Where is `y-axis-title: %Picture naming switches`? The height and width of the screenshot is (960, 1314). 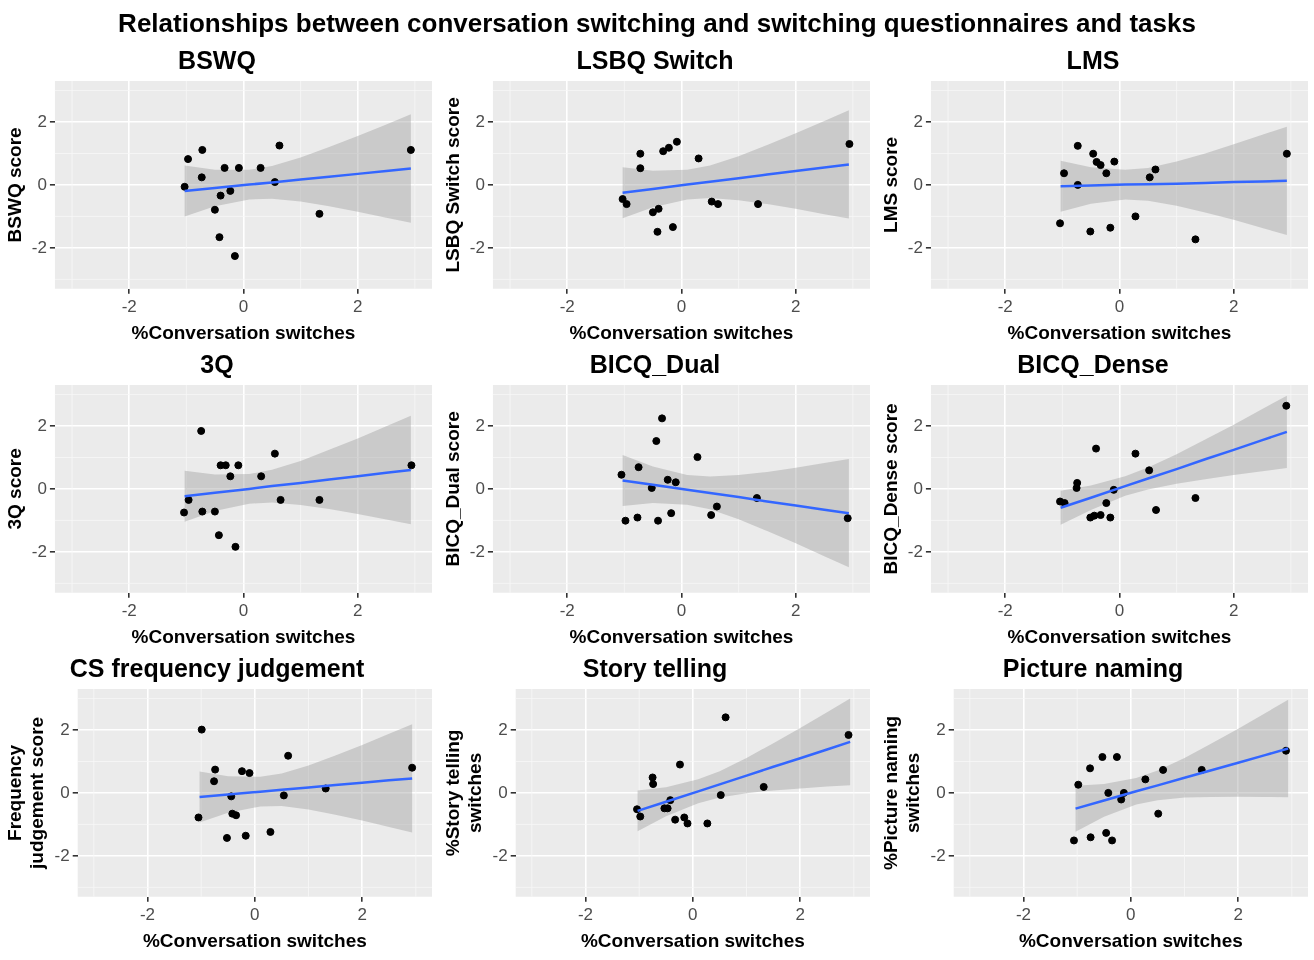
y-axis-title: %Picture naming switches is located at coordinates (901, 792).